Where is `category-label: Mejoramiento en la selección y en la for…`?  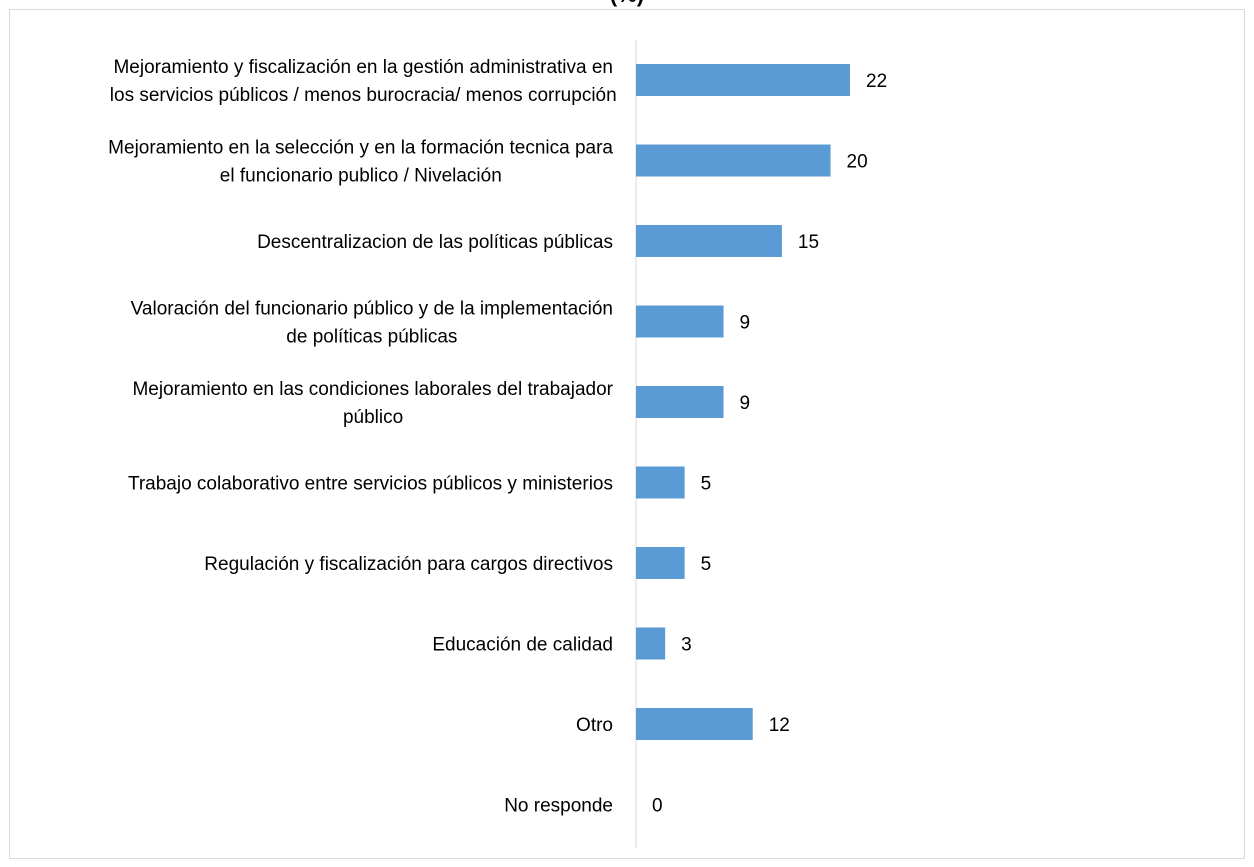
category-label: Mejoramiento en la selección y en la for… is located at coordinates (360, 148).